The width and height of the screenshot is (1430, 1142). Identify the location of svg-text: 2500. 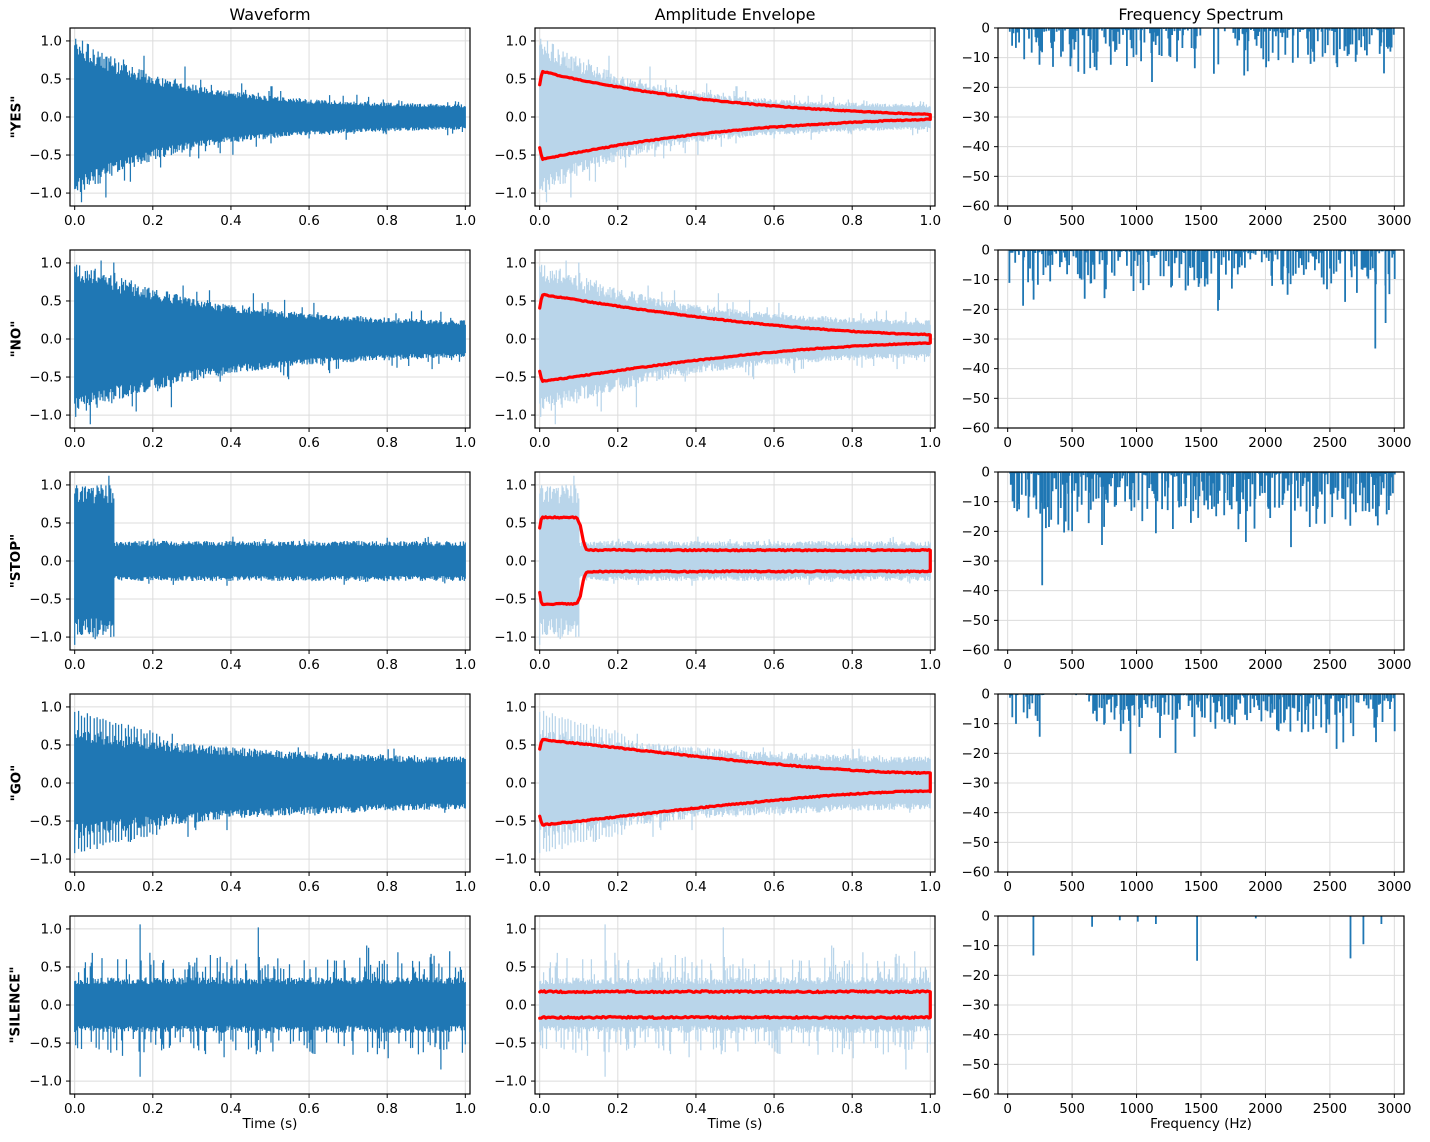
(1330, 221).